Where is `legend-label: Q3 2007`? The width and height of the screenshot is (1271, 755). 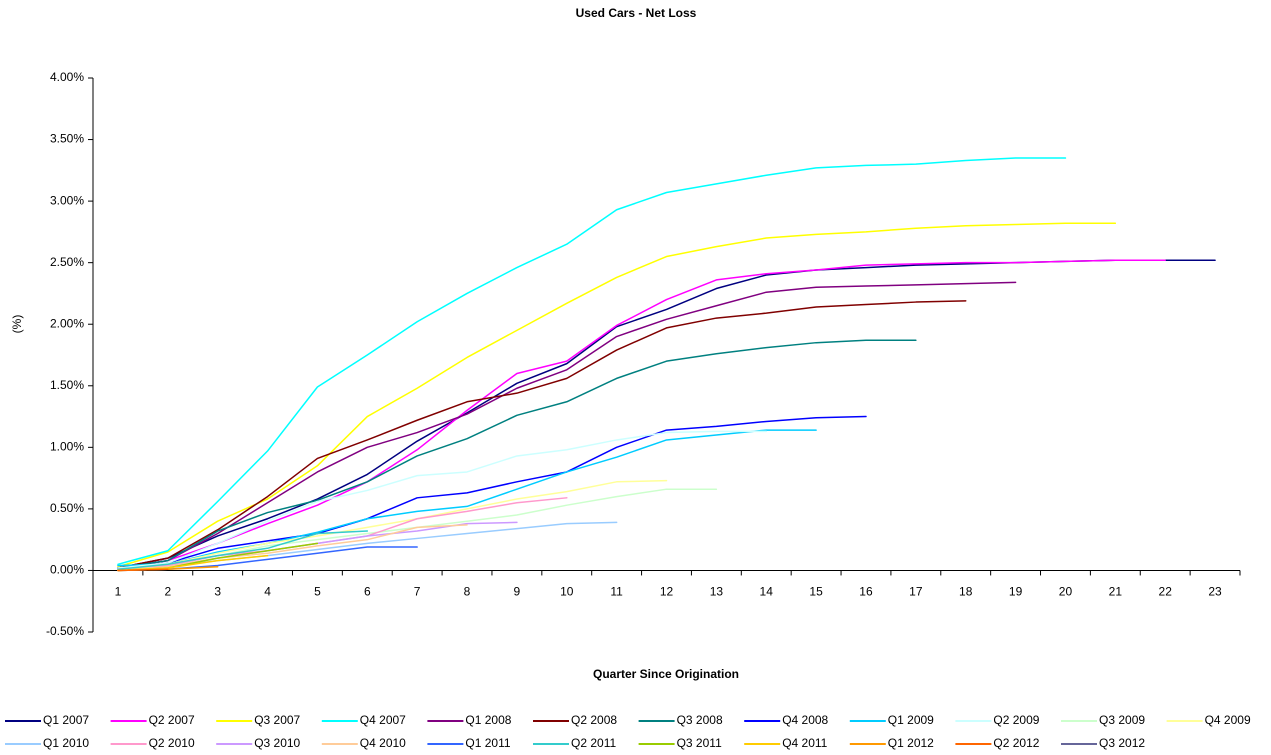 legend-label: Q3 2007 is located at coordinates (277, 720).